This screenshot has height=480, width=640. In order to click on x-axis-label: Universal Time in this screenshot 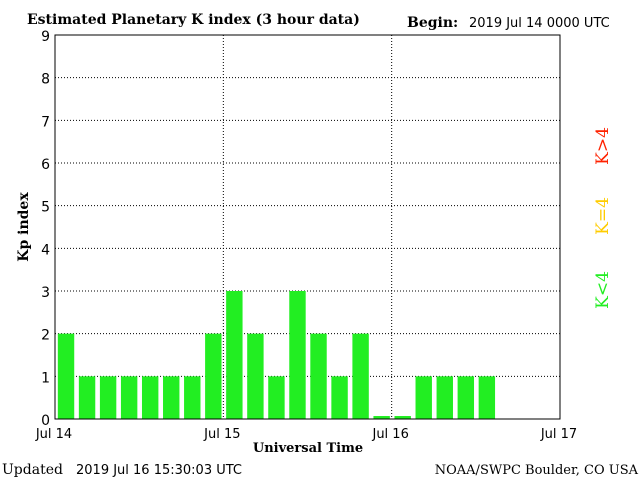, I will do `click(308, 448)`.